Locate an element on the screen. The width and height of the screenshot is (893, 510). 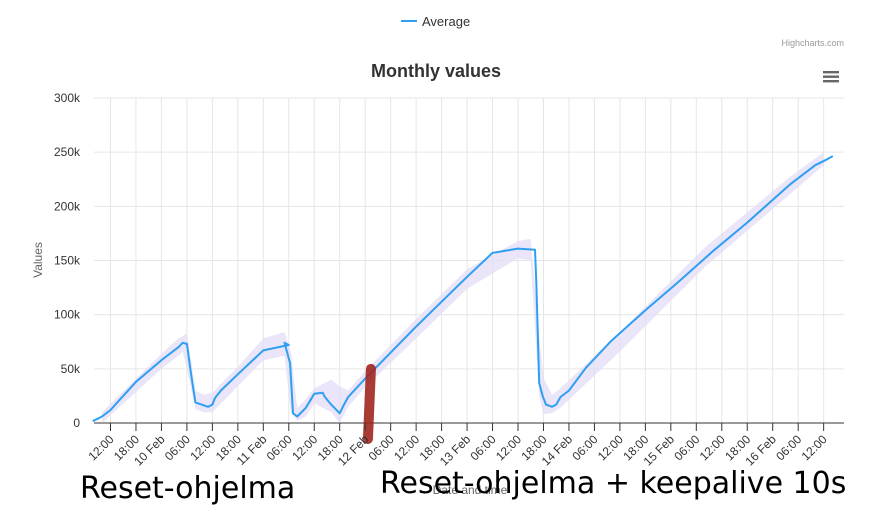
y-tick-label: 0 is located at coordinates (76, 423).